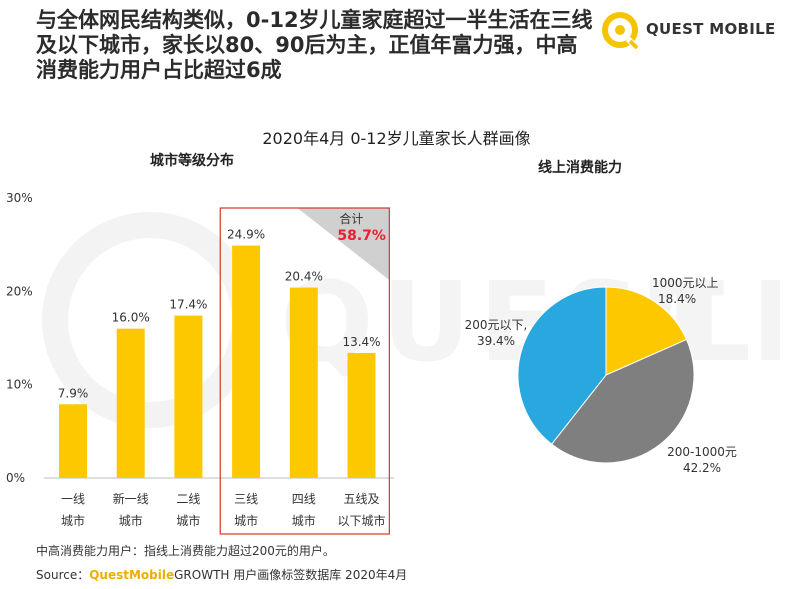 Image resolution: width=793 pixels, height=589 pixels. Describe the element at coordinates (132, 575) in the screenshot. I see `source-brand: QuestMobile` at that location.